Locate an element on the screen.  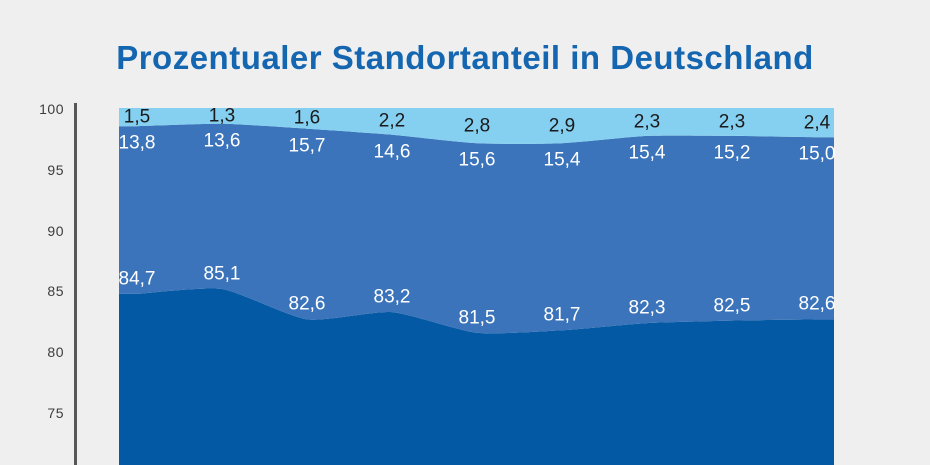
data-label-middle-1: 13,6 is located at coordinates (222, 141).